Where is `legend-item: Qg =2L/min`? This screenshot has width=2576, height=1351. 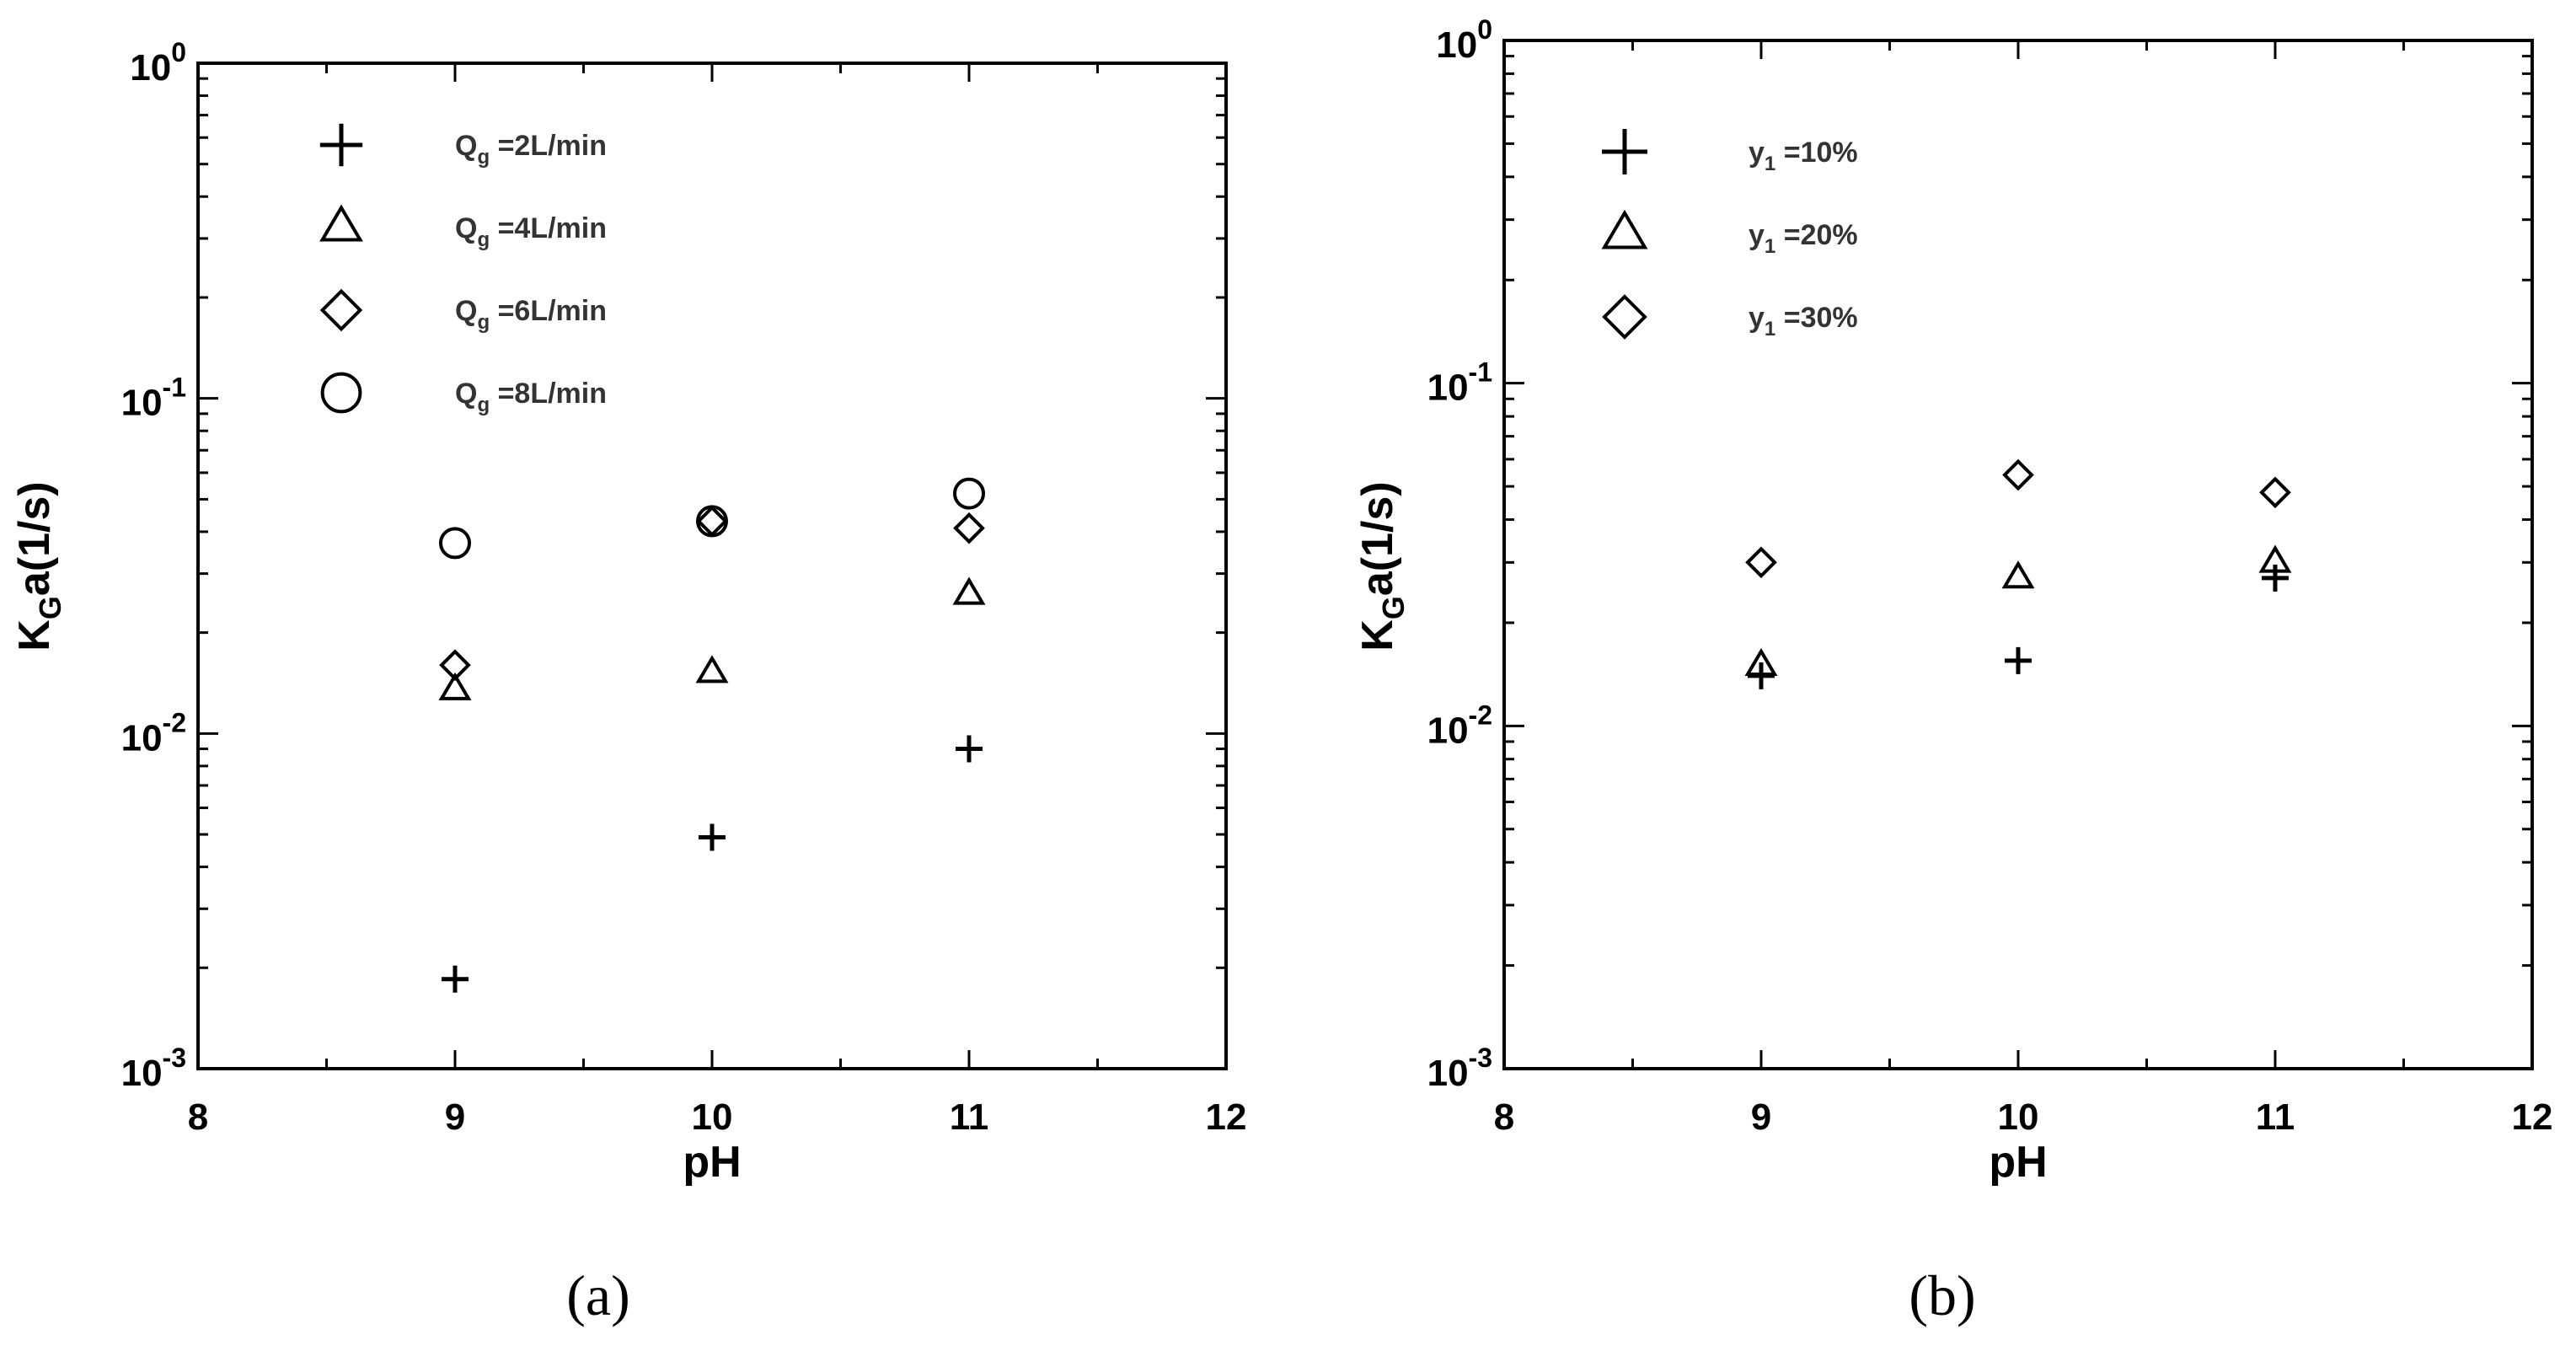
legend-item: Qg =2L/min is located at coordinates (463, 146).